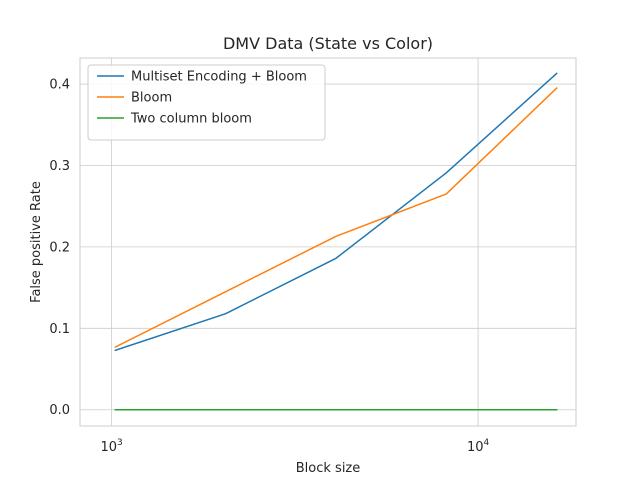 The image size is (640, 484). Describe the element at coordinates (59, 329) in the screenshot. I see `y-tick-label: 0.1` at that location.